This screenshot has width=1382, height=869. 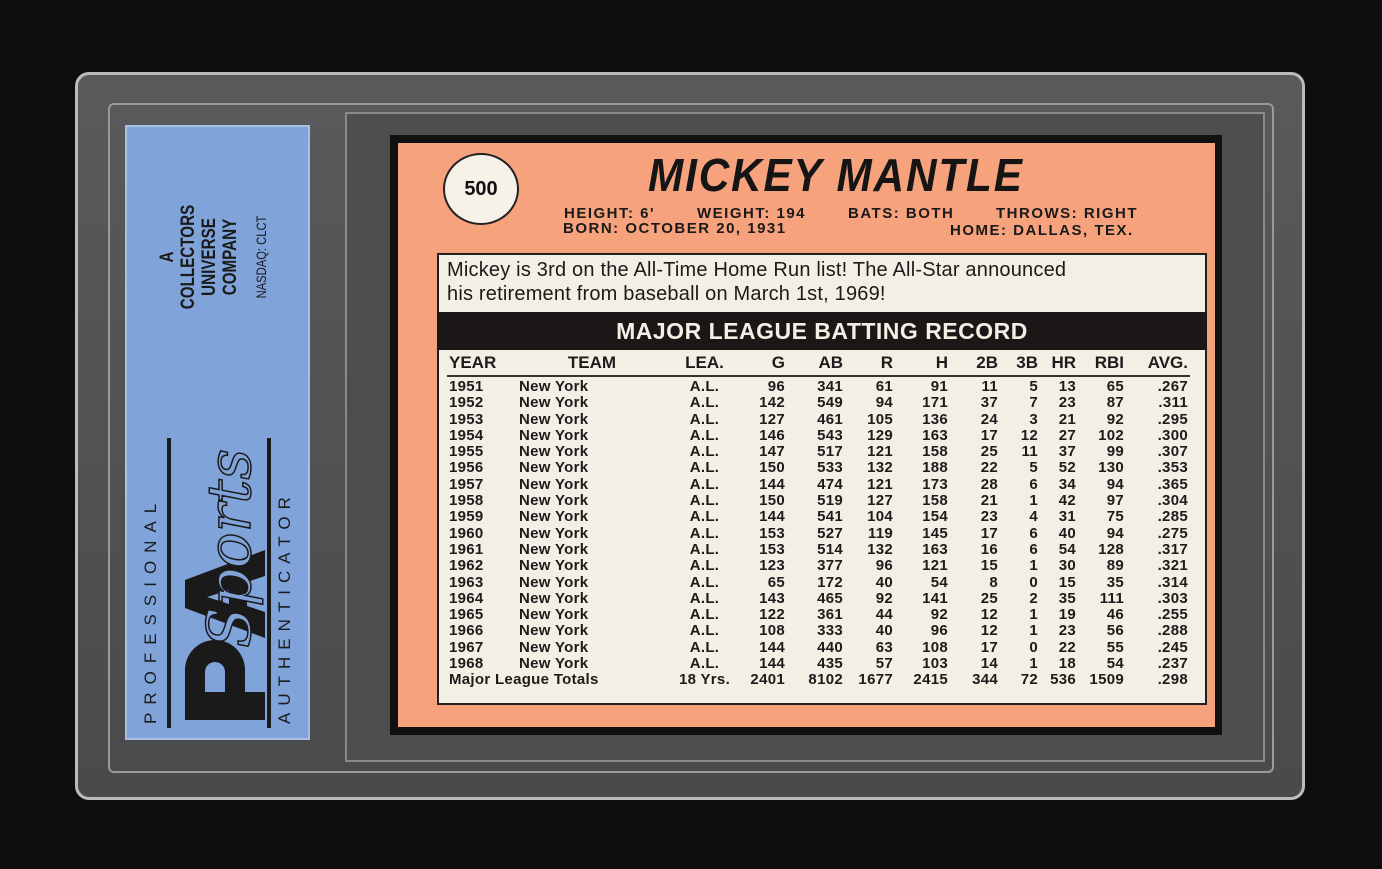 I want to click on table-cell: 16, so click(x=989, y=549).